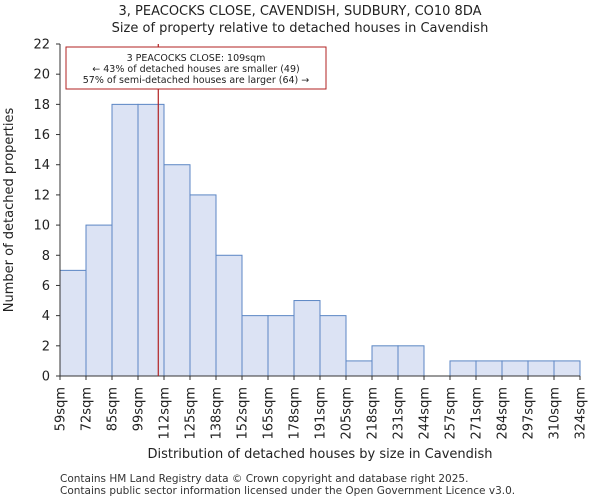 This screenshot has height=500, width=600. I want to click on y-tick-label: 10, so click(41, 226).